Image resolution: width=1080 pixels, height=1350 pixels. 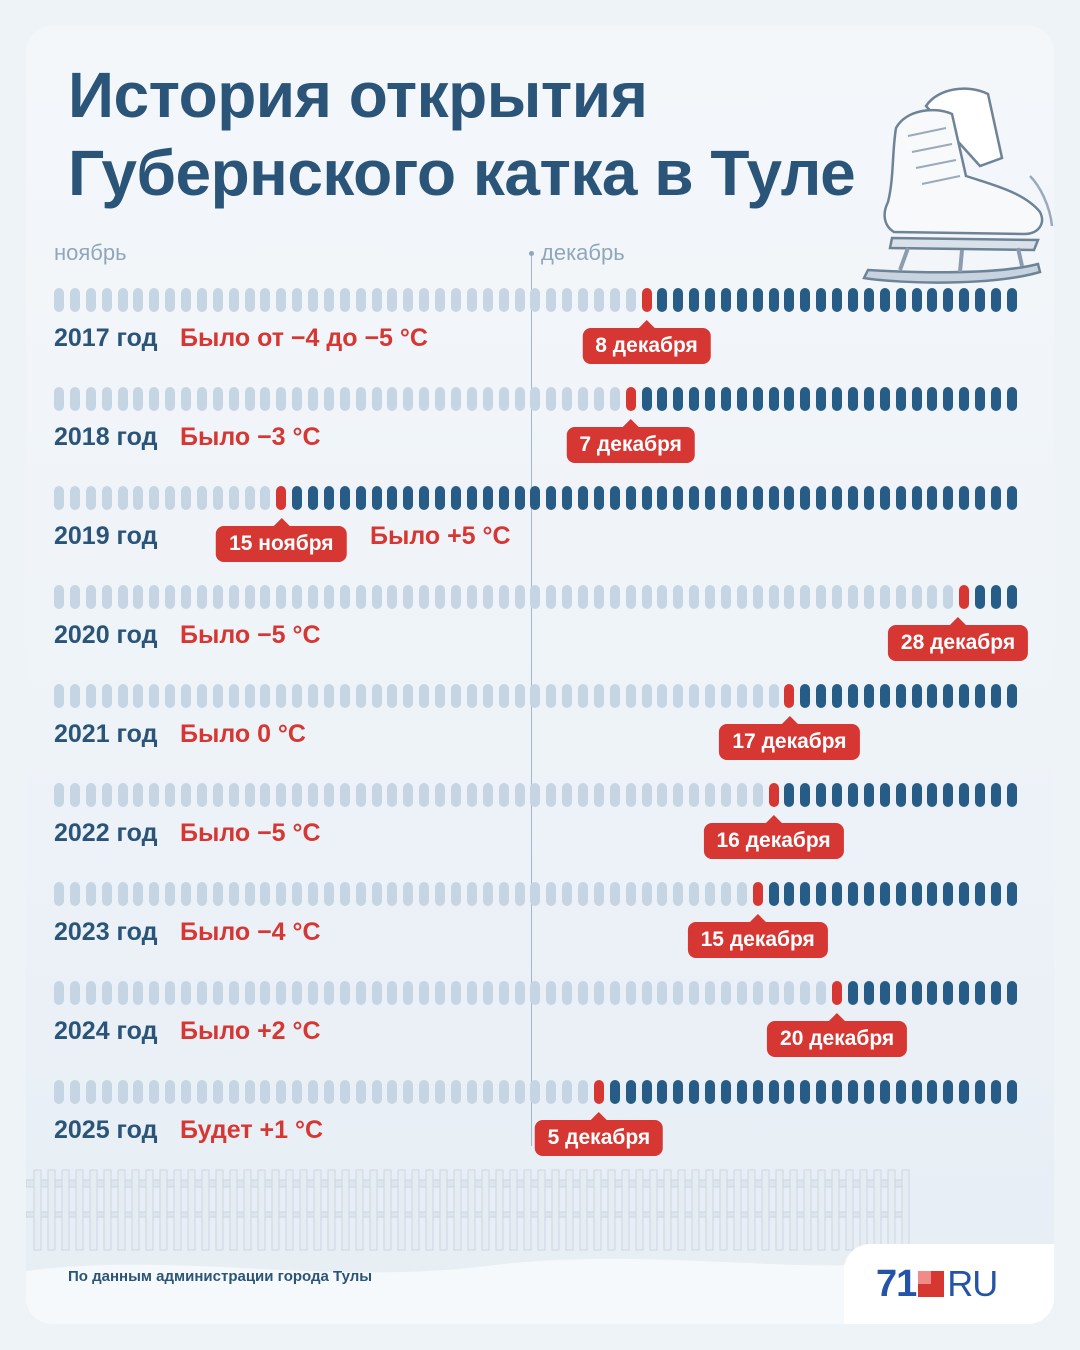 I want to click on title-line-2: Губернского катка в Туле, so click(x=462, y=173).